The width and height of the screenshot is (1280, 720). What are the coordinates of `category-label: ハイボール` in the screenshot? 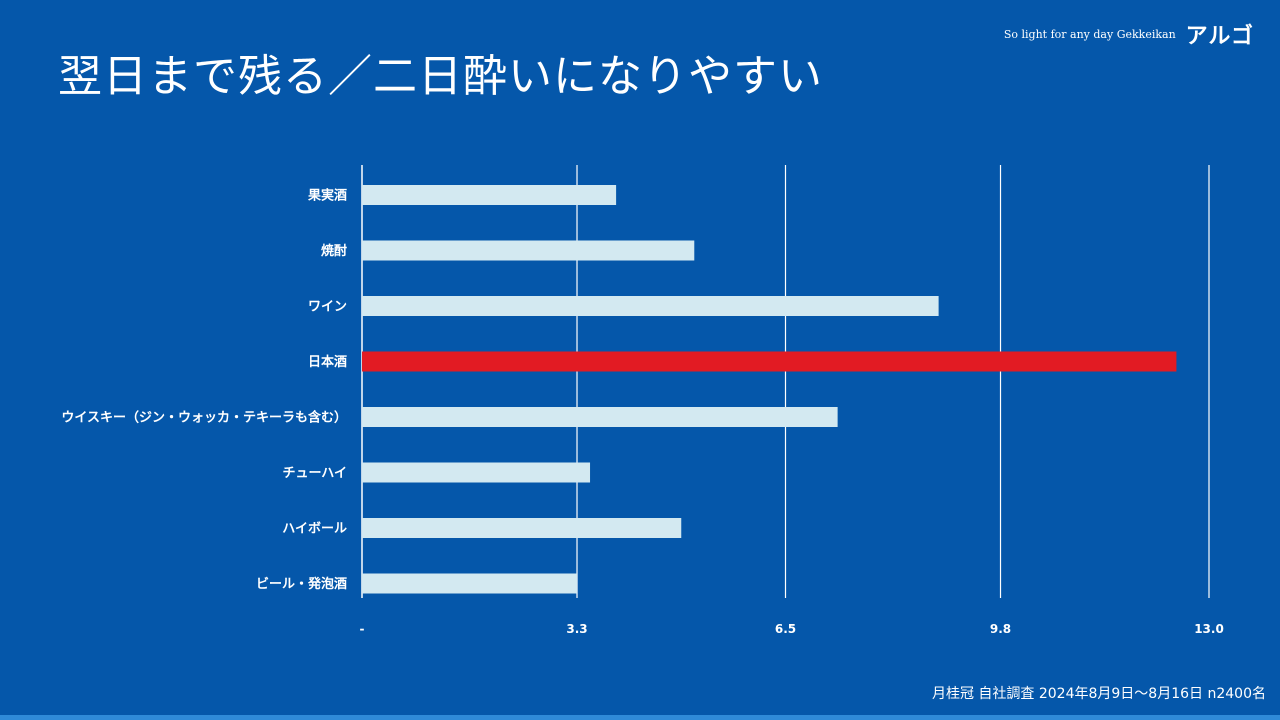 It's located at (314, 529).